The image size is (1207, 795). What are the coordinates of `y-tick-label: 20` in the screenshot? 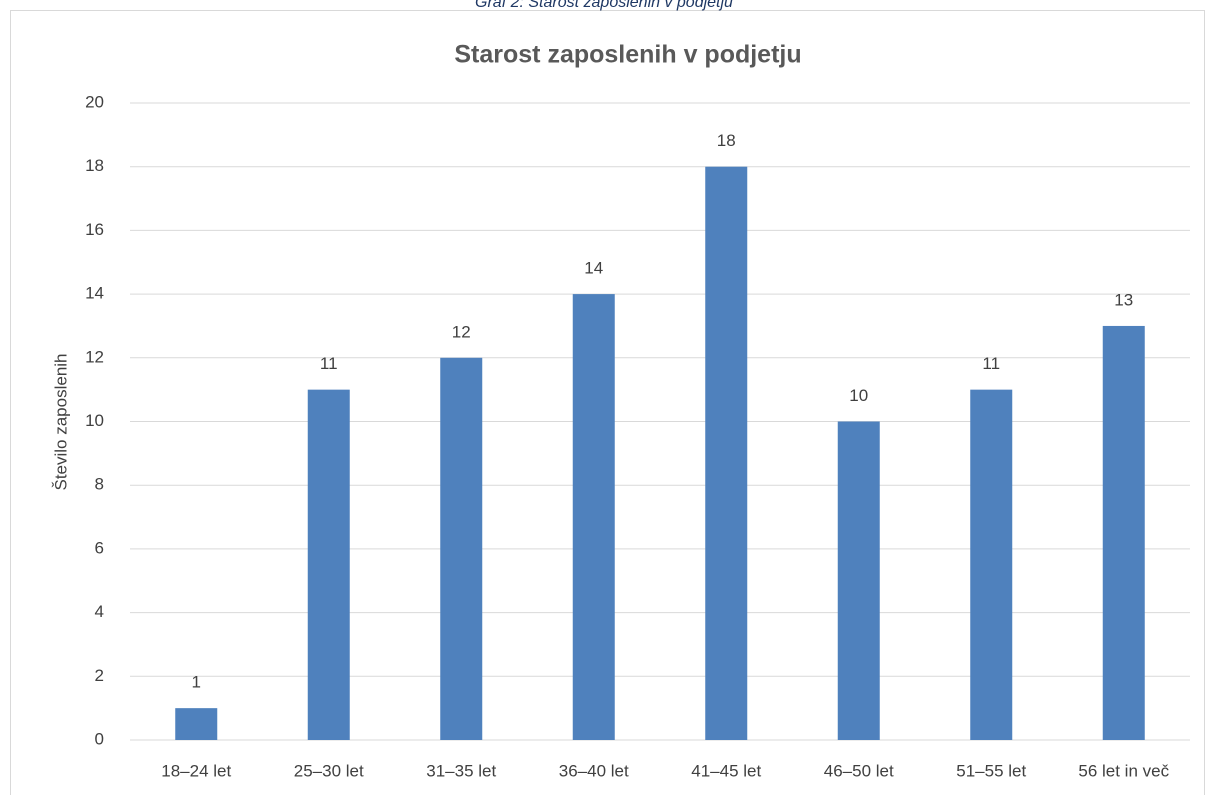 It's located at (94, 101).